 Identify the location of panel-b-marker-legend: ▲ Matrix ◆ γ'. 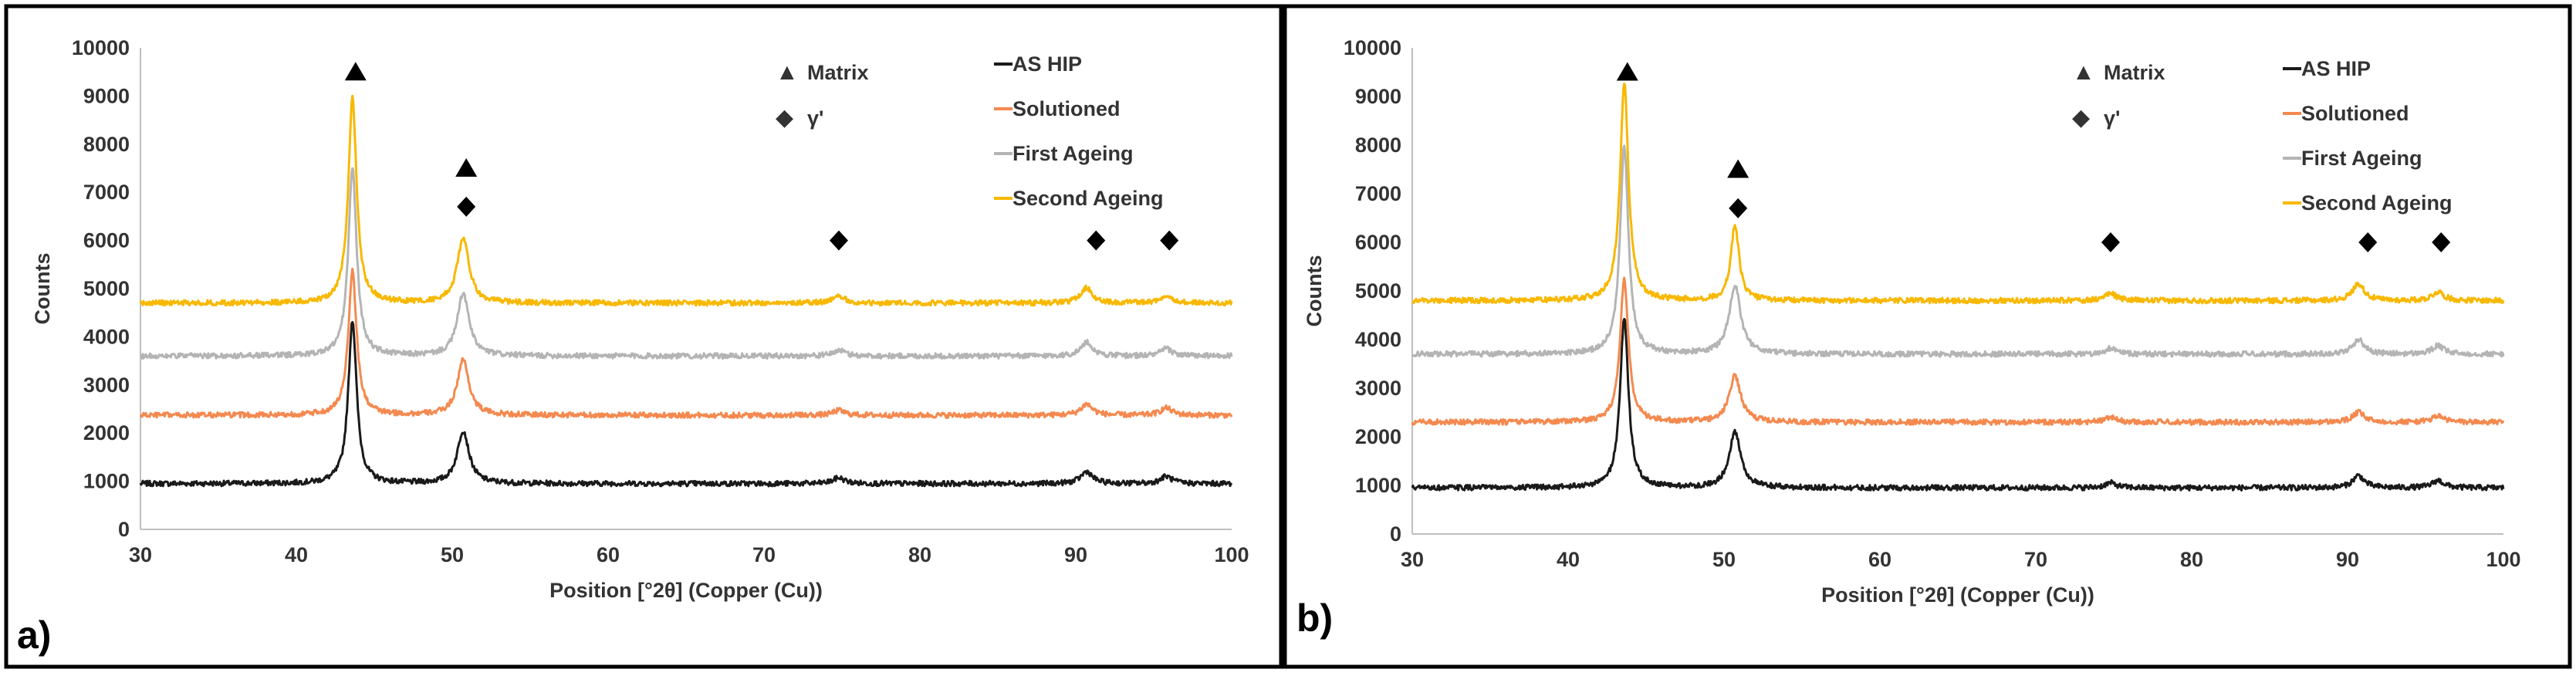
(2118, 94).